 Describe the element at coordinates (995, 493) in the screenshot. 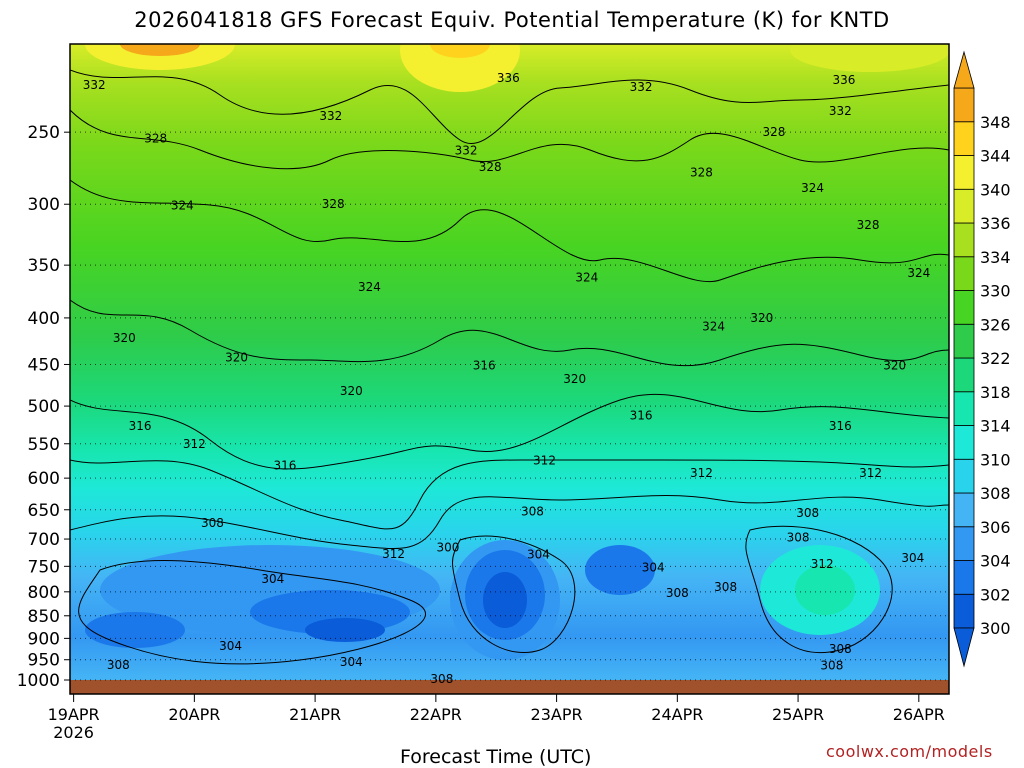

I see `colorbar-label: 308` at that location.